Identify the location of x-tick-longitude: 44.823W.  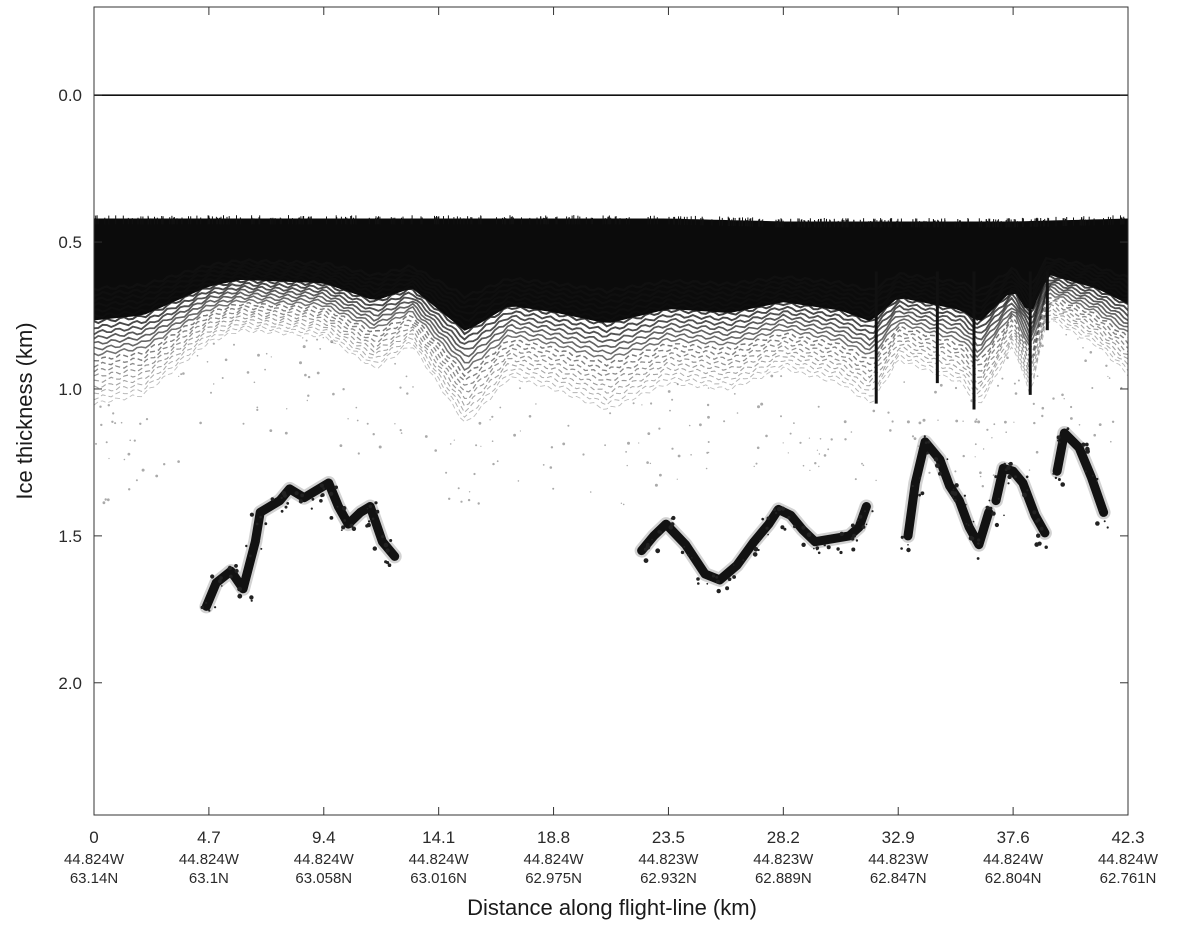
(668, 859).